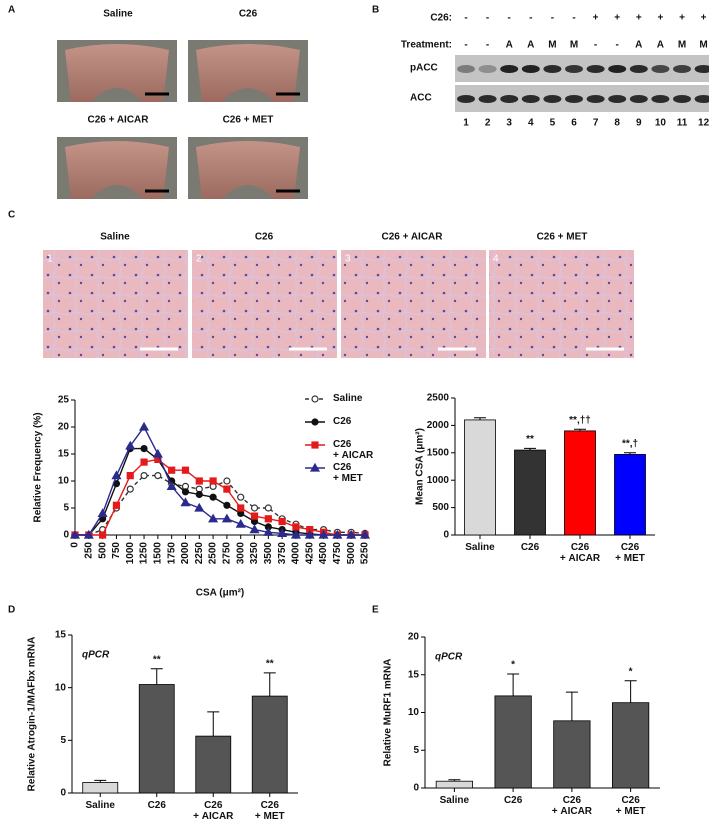  Describe the element at coordinates (220, 593) in the screenshot. I see `x-axis-label: CSA (μm²)` at that location.